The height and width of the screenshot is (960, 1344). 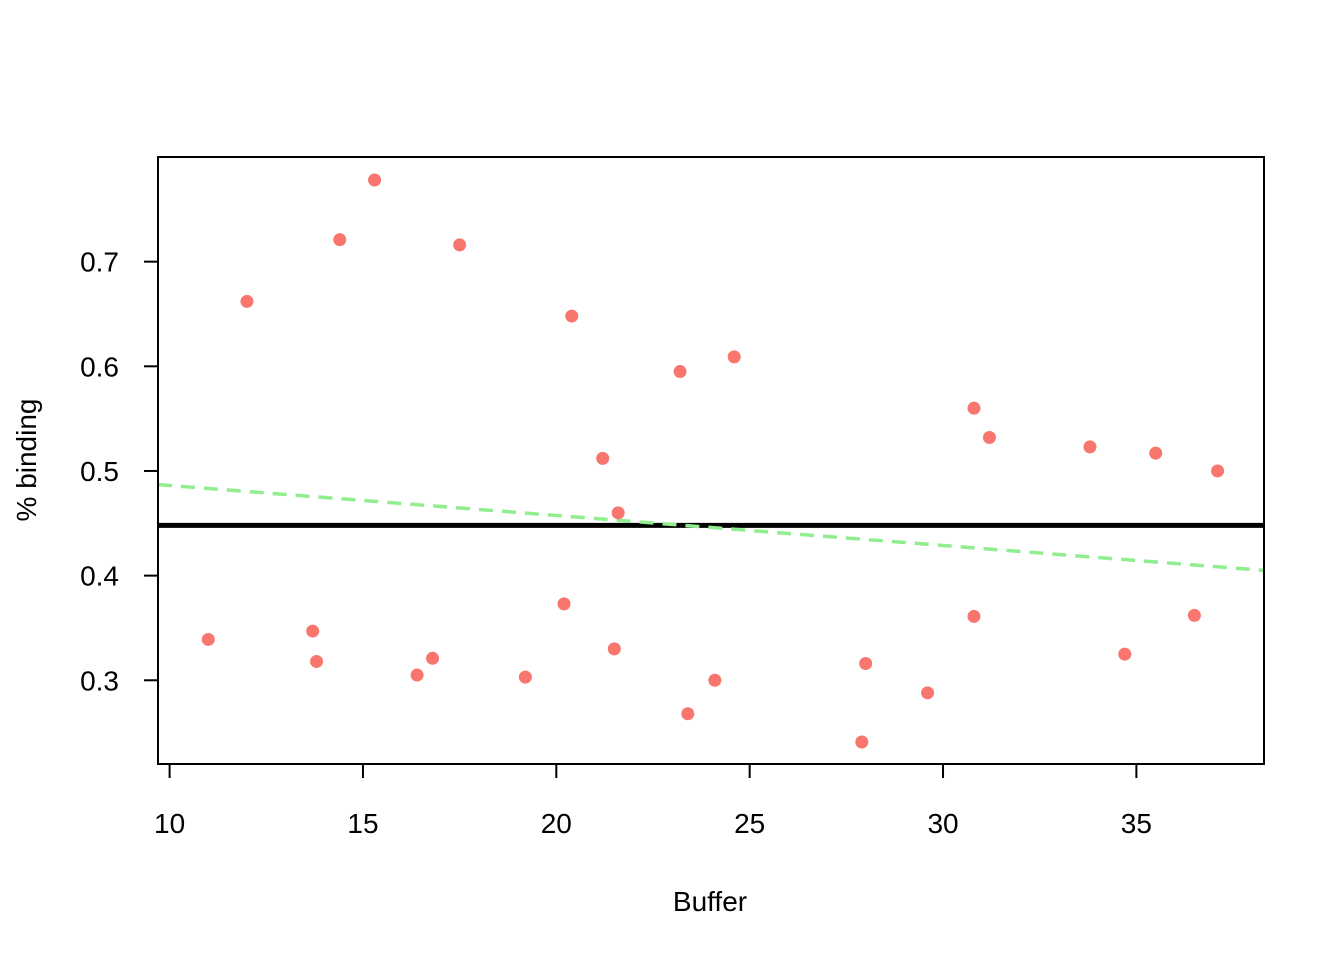 What do you see at coordinates (169, 823) in the screenshot?
I see `x-tick-label-0: 10` at bounding box center [169, 823].